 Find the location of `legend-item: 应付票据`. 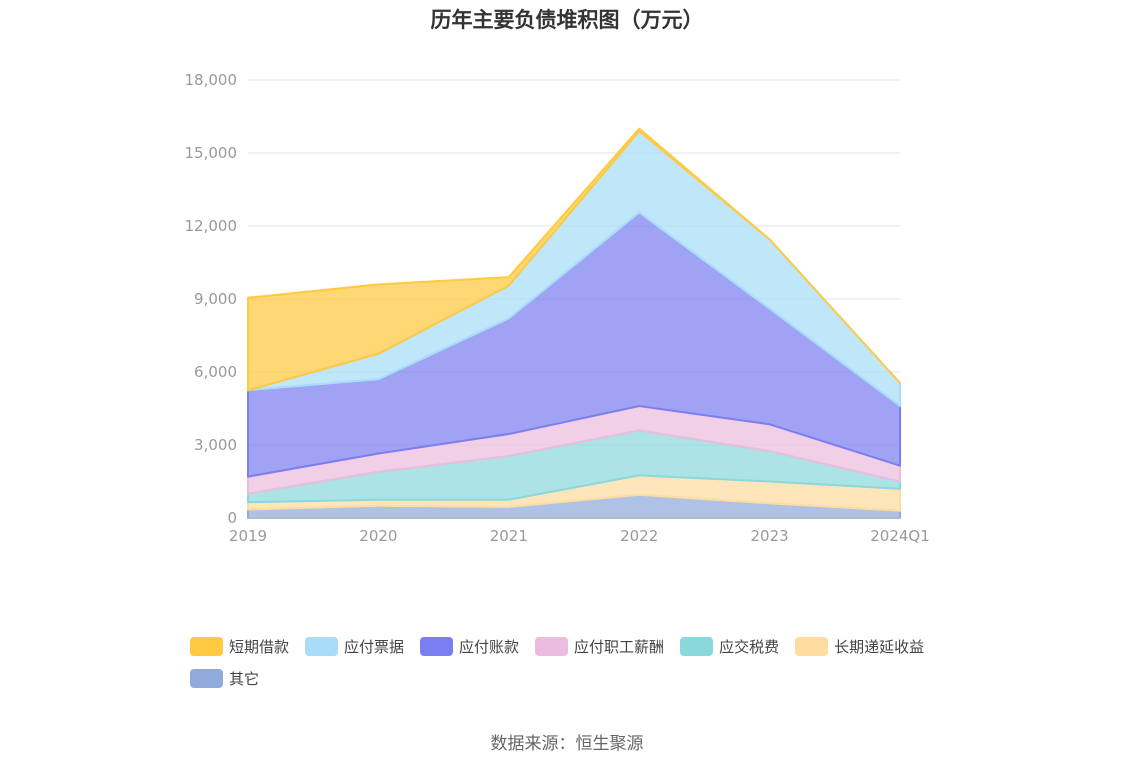

legend-item: 应付票据 is located at coordinates (354, 646).